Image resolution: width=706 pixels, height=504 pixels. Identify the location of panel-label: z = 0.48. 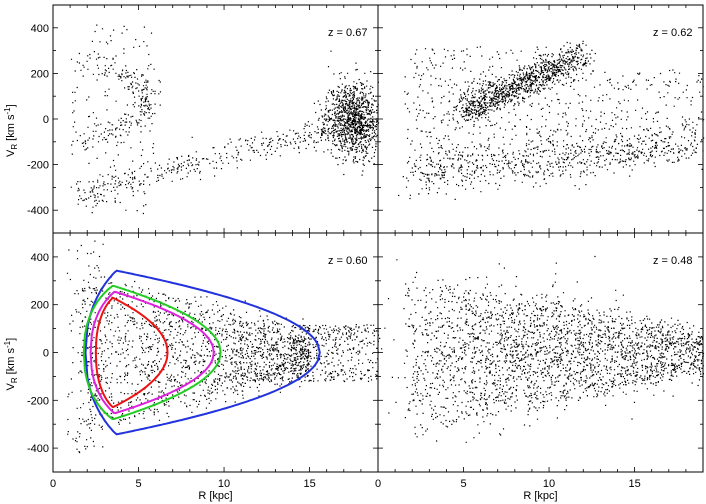
(672, 261).